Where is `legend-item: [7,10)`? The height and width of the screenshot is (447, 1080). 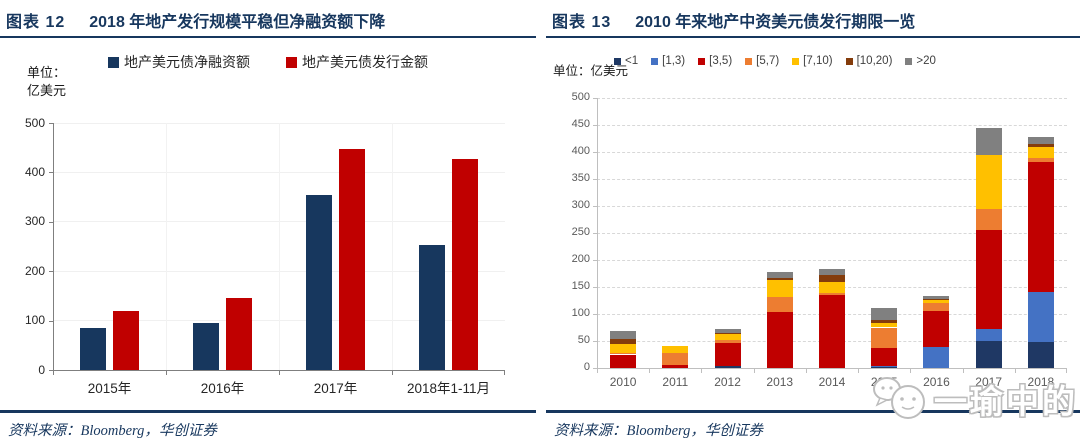 legend-item: [7,10) is located at coordinates (812, 61).